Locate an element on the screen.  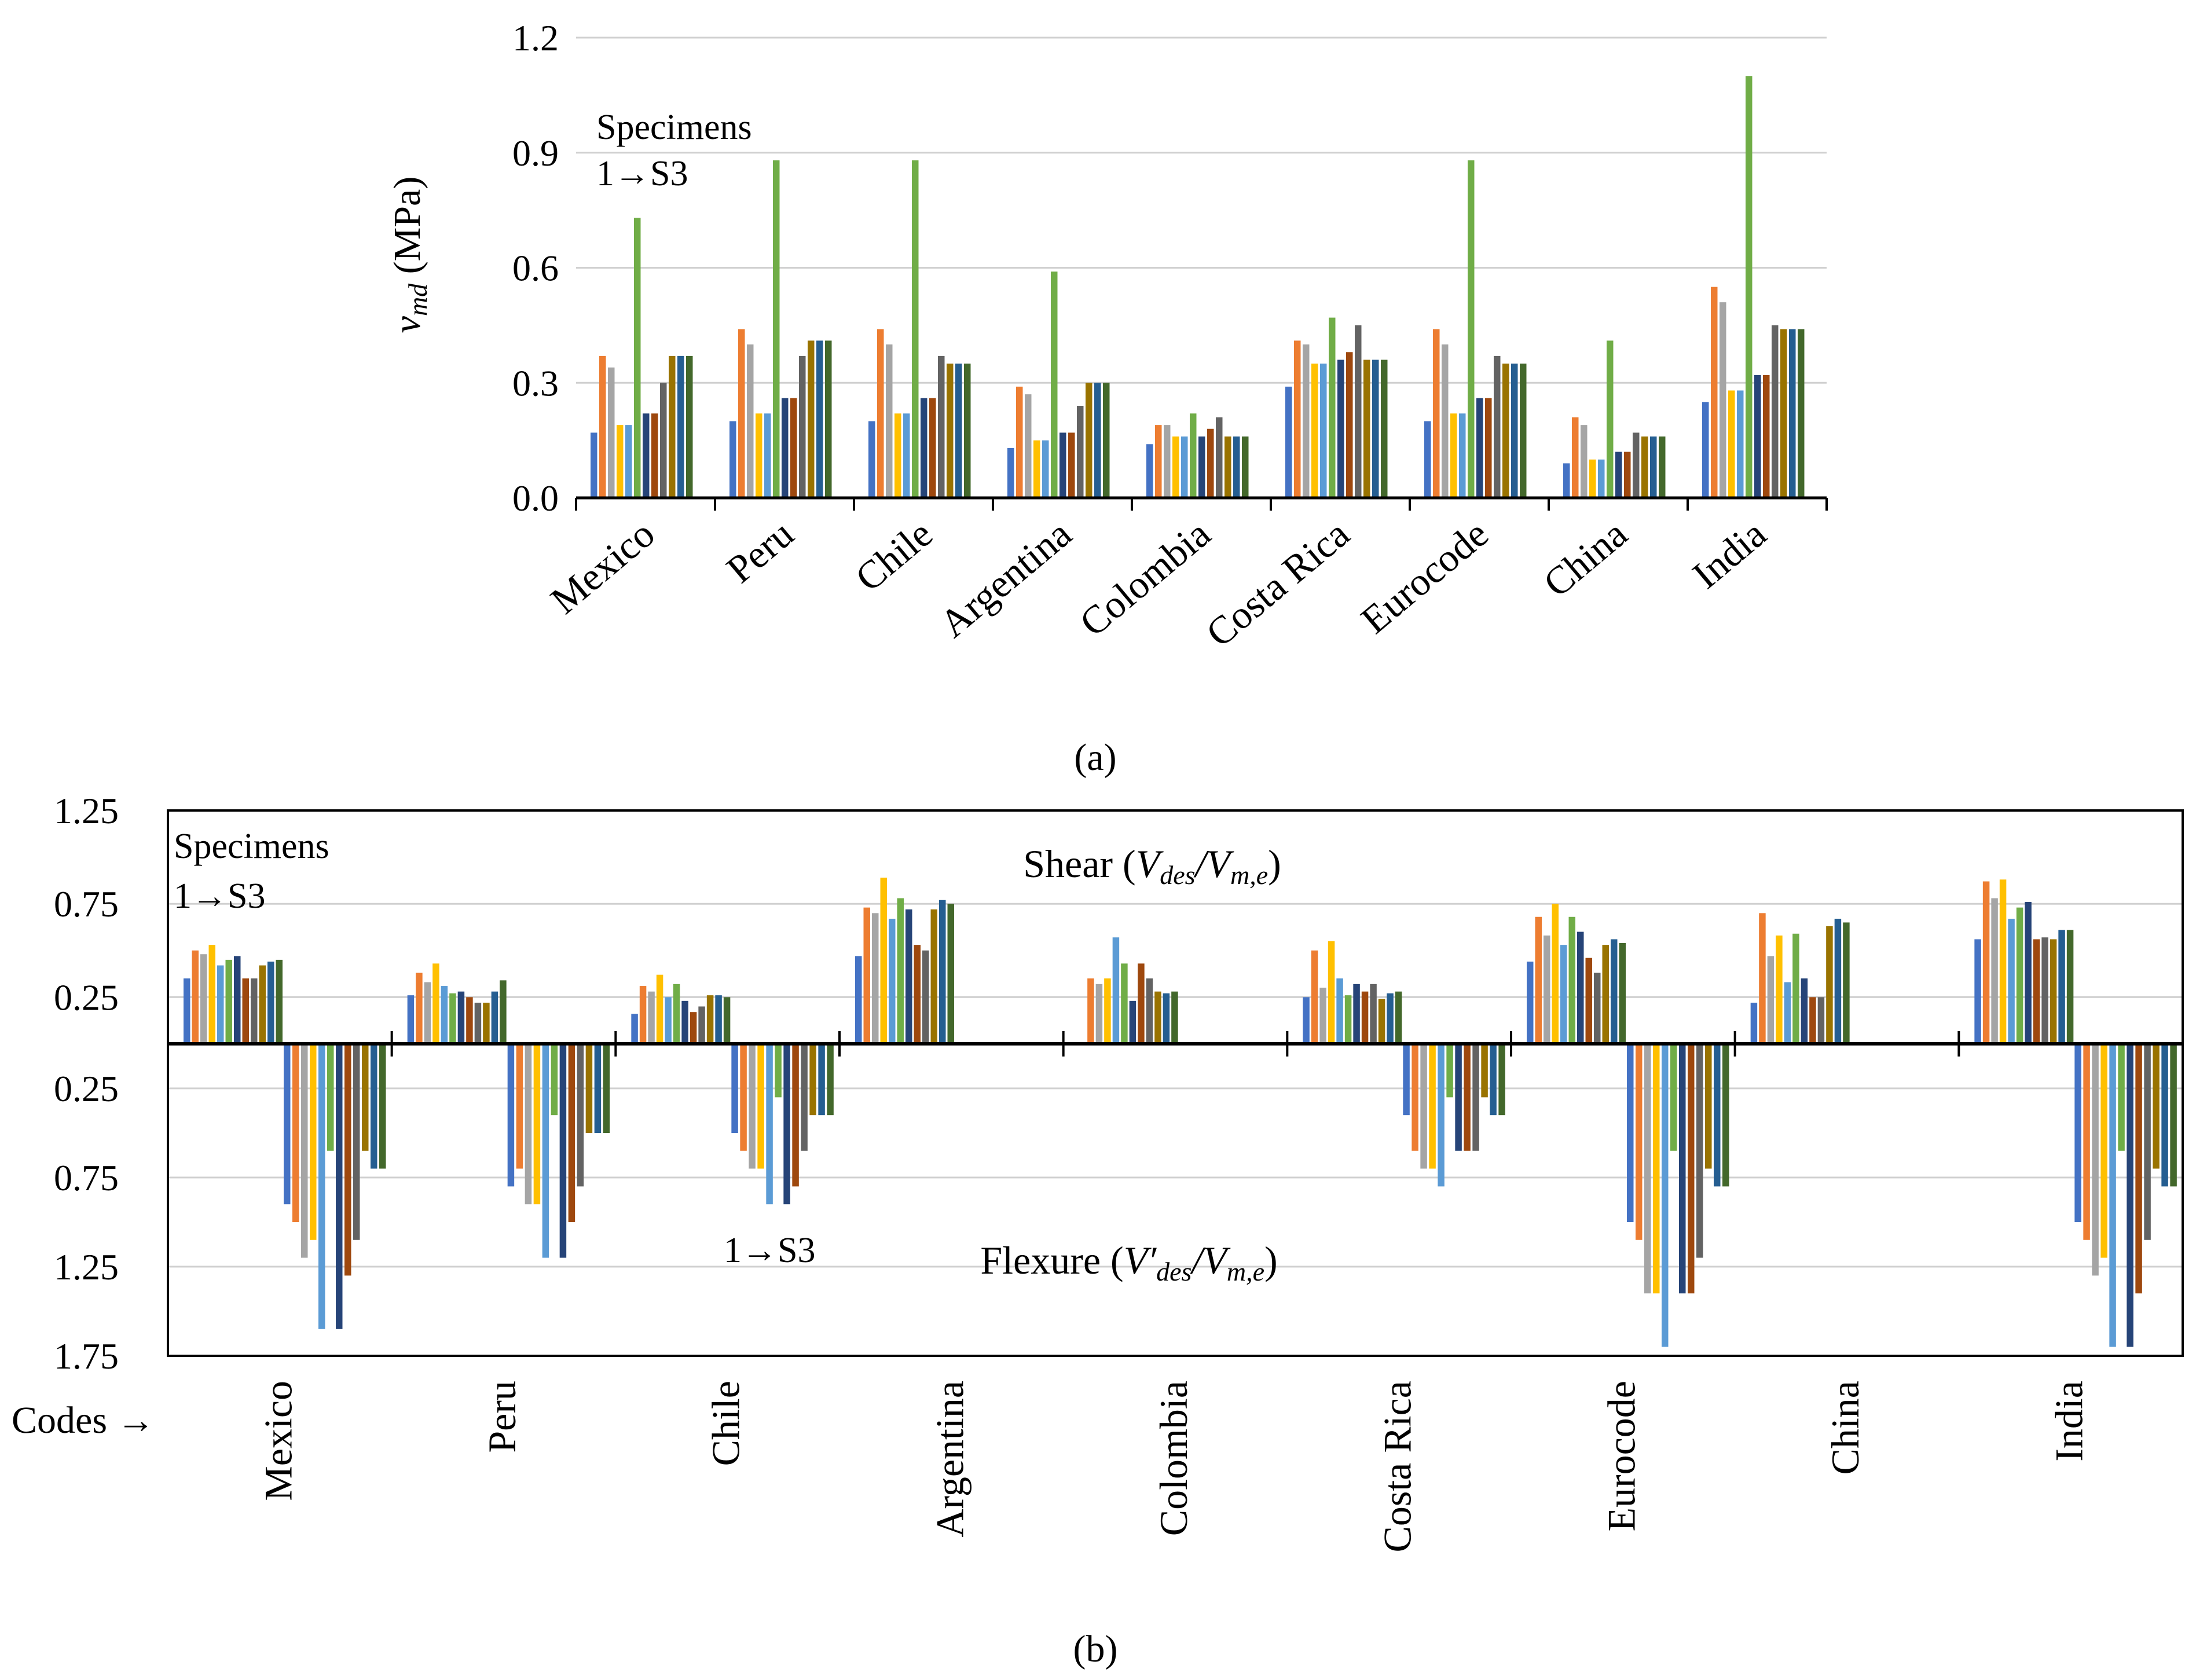
panel-b-y-tick-labels: 1.25 0.75 0.25 0.25 0.75 1.25 1.75 is located at coordinates (86, 1083).